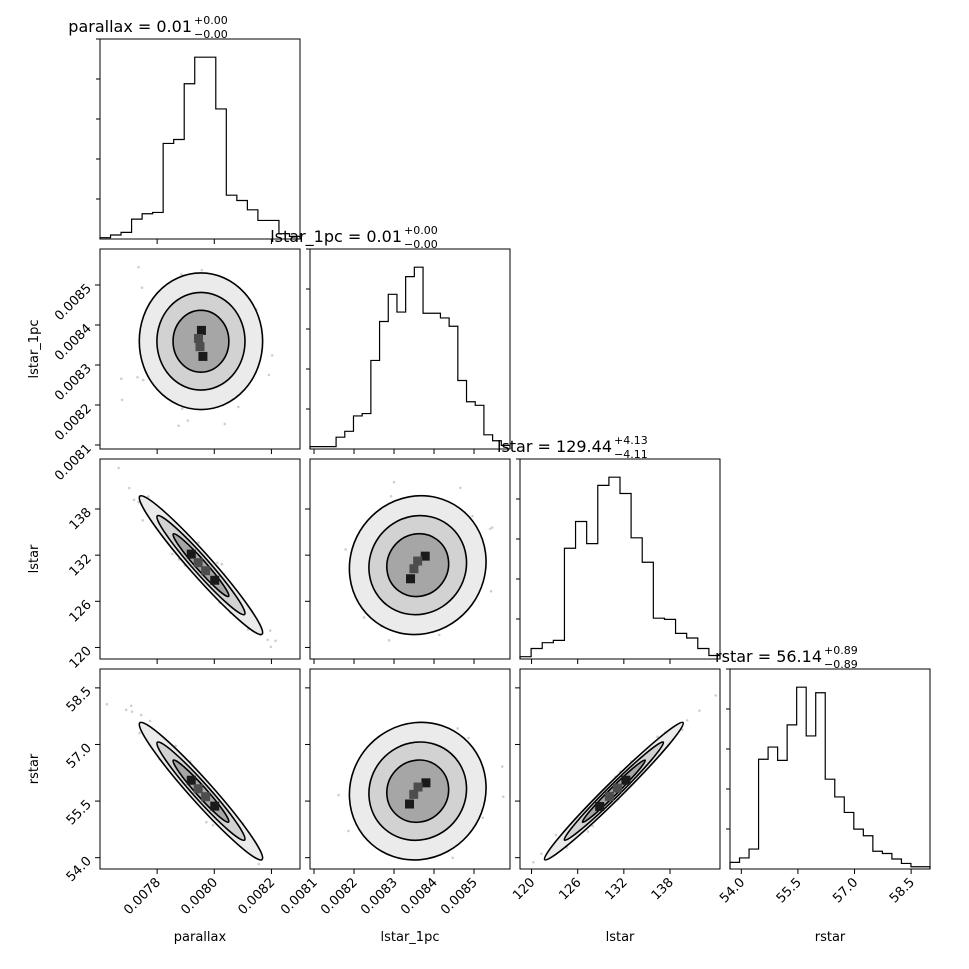  I want to click on x-axis-label-rstar: rstar, so click(830, 937).